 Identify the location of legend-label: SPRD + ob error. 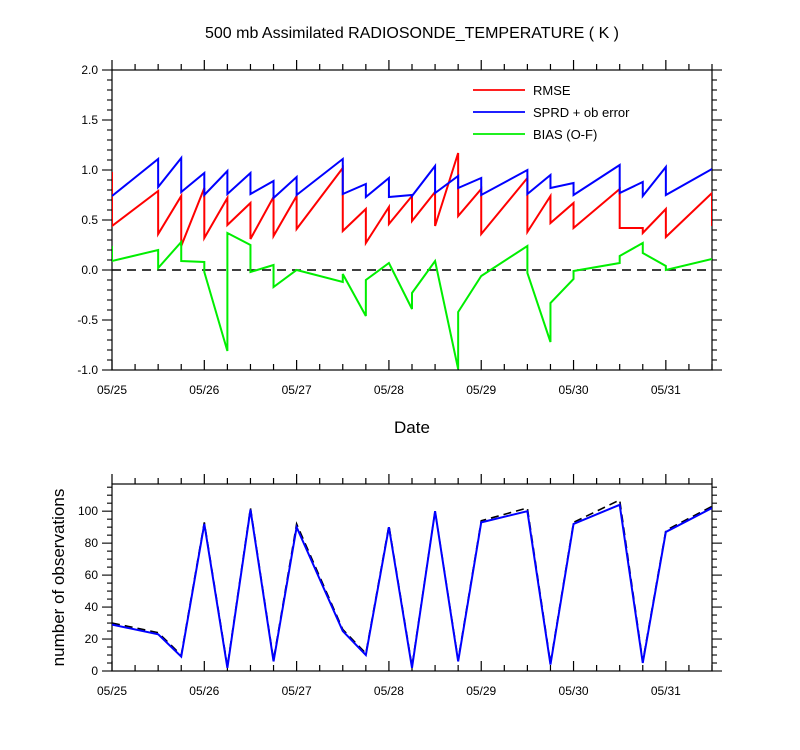
(581, 112).